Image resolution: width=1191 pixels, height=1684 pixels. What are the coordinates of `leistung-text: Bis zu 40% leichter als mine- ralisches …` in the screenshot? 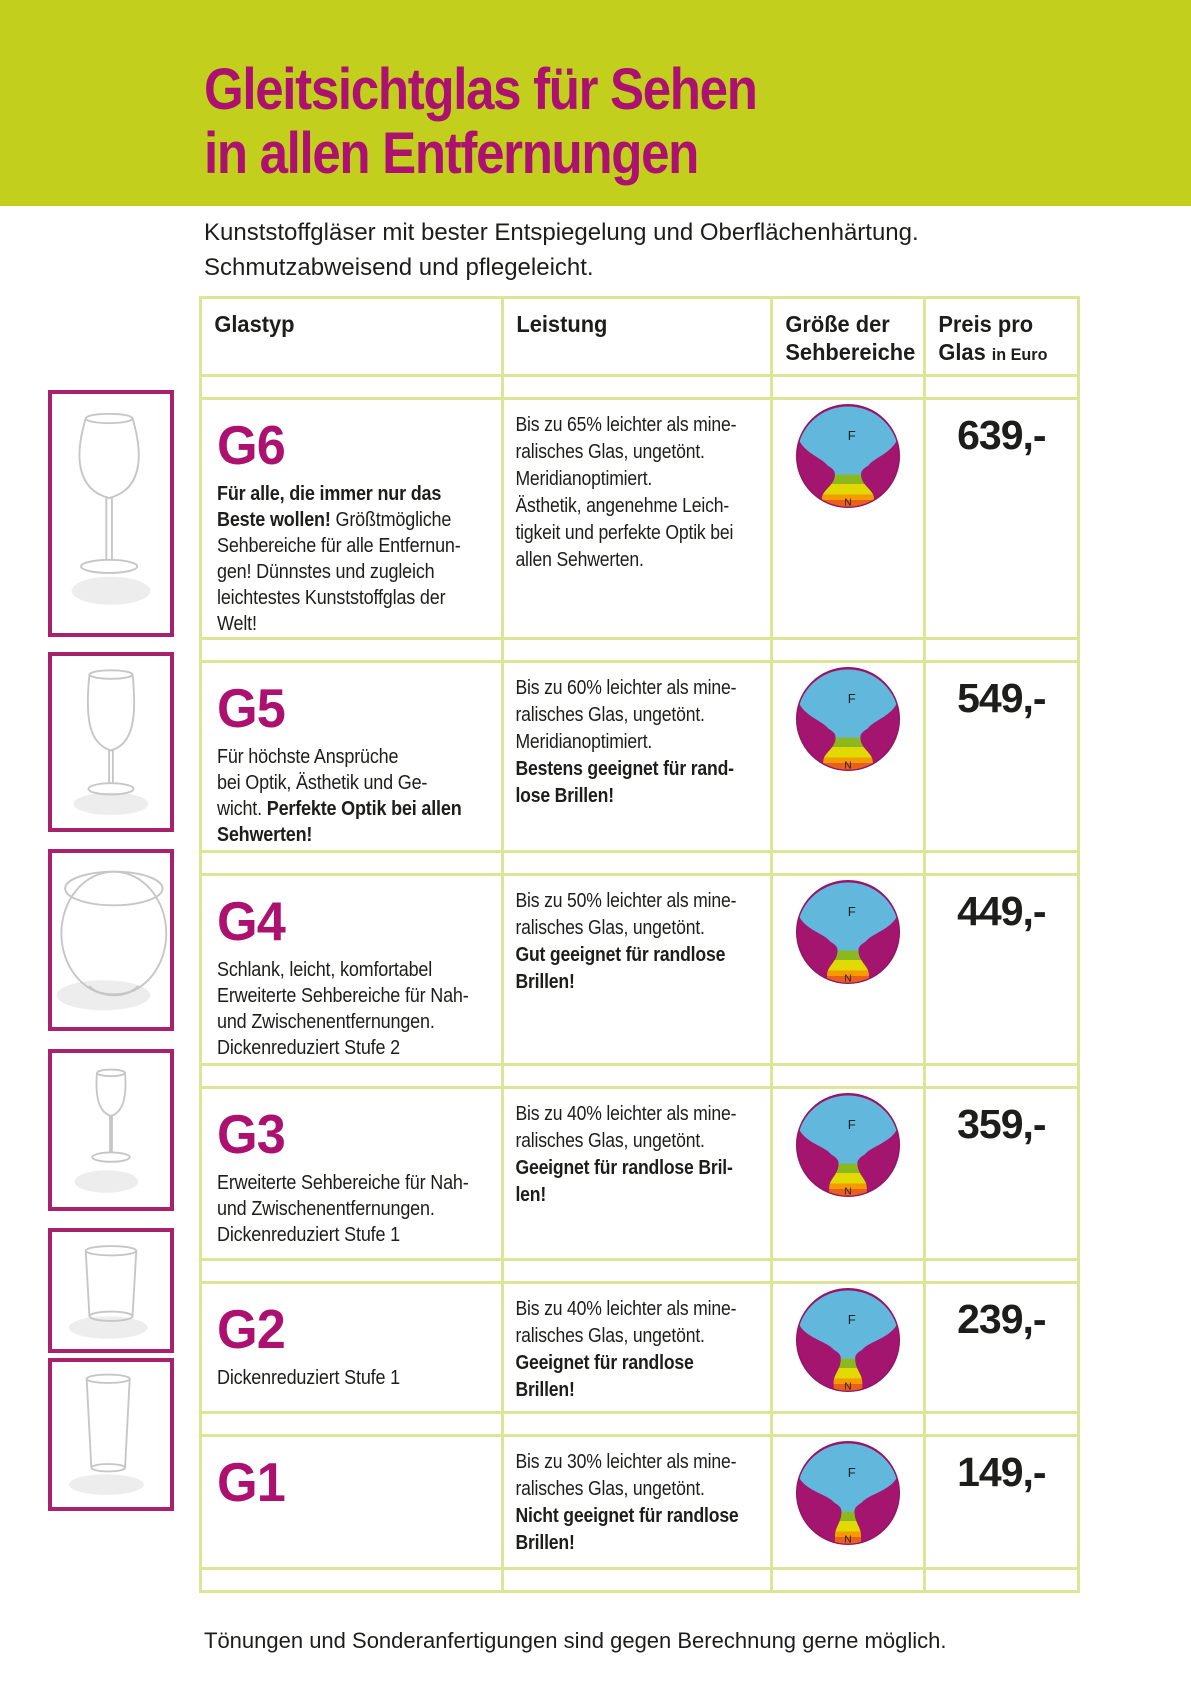 It's located at (621, 1149).